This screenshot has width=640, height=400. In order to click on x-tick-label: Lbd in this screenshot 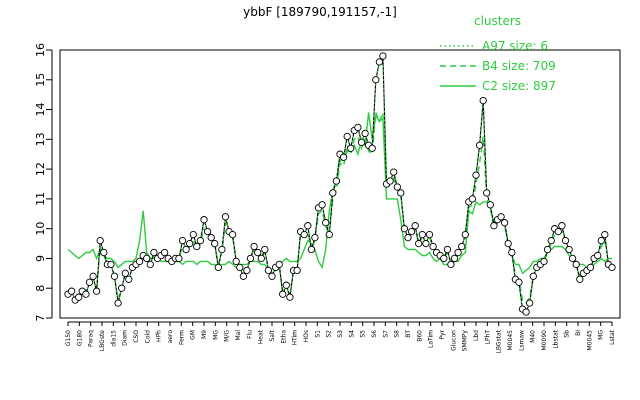, I will do `click(476, 335)`.